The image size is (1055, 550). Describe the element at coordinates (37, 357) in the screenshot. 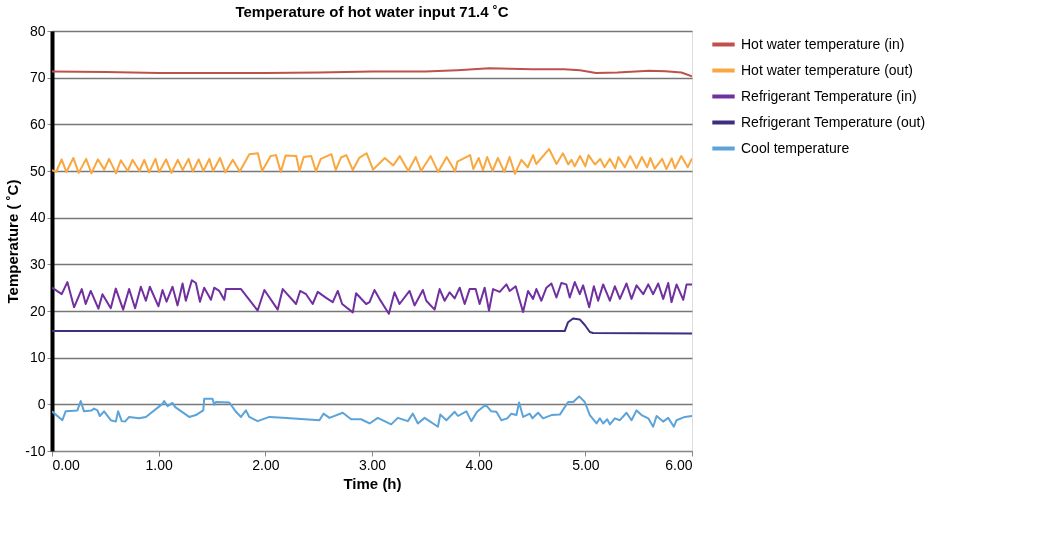

I see `y-tick-label: 10` at that location.